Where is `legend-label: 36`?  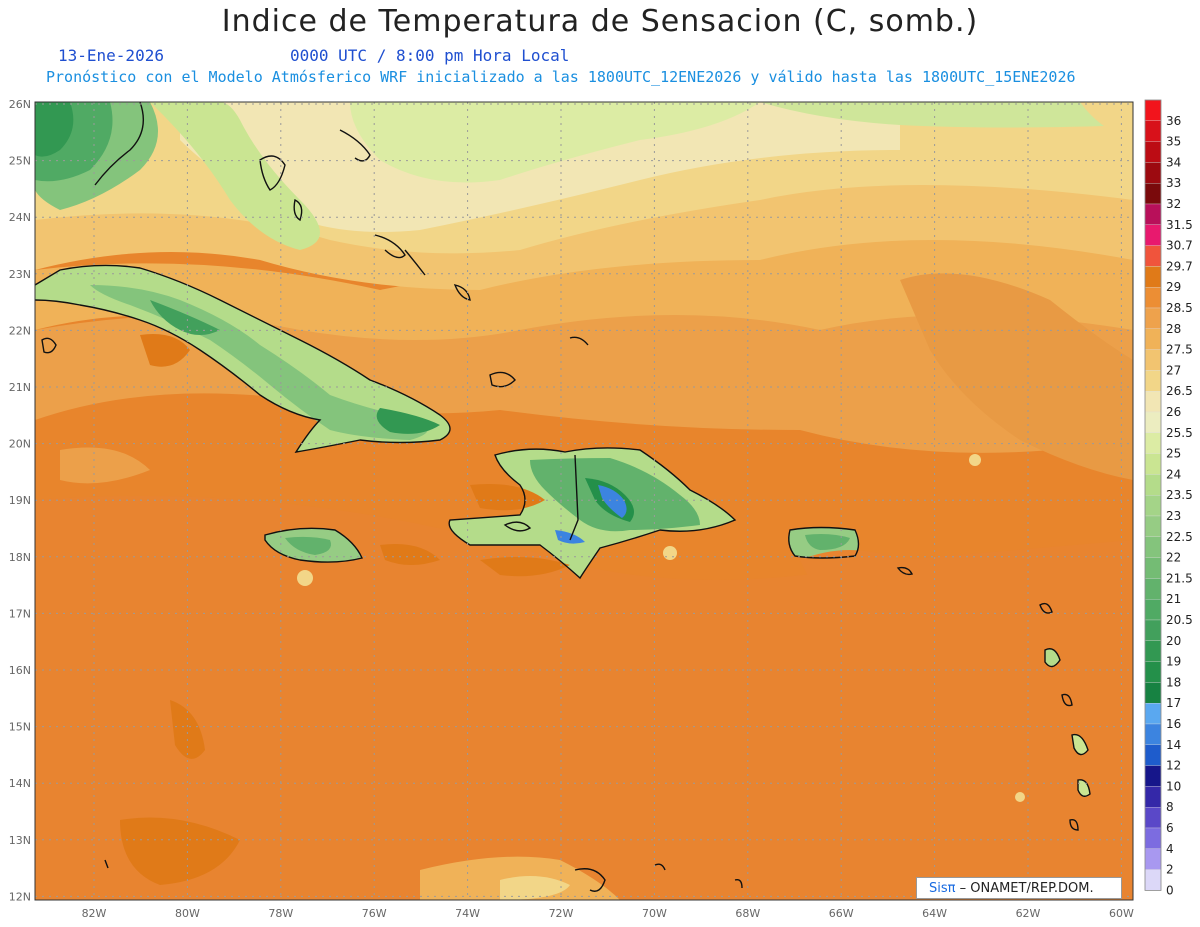
legend-label: 36 is located at coordinates (1173, 121).